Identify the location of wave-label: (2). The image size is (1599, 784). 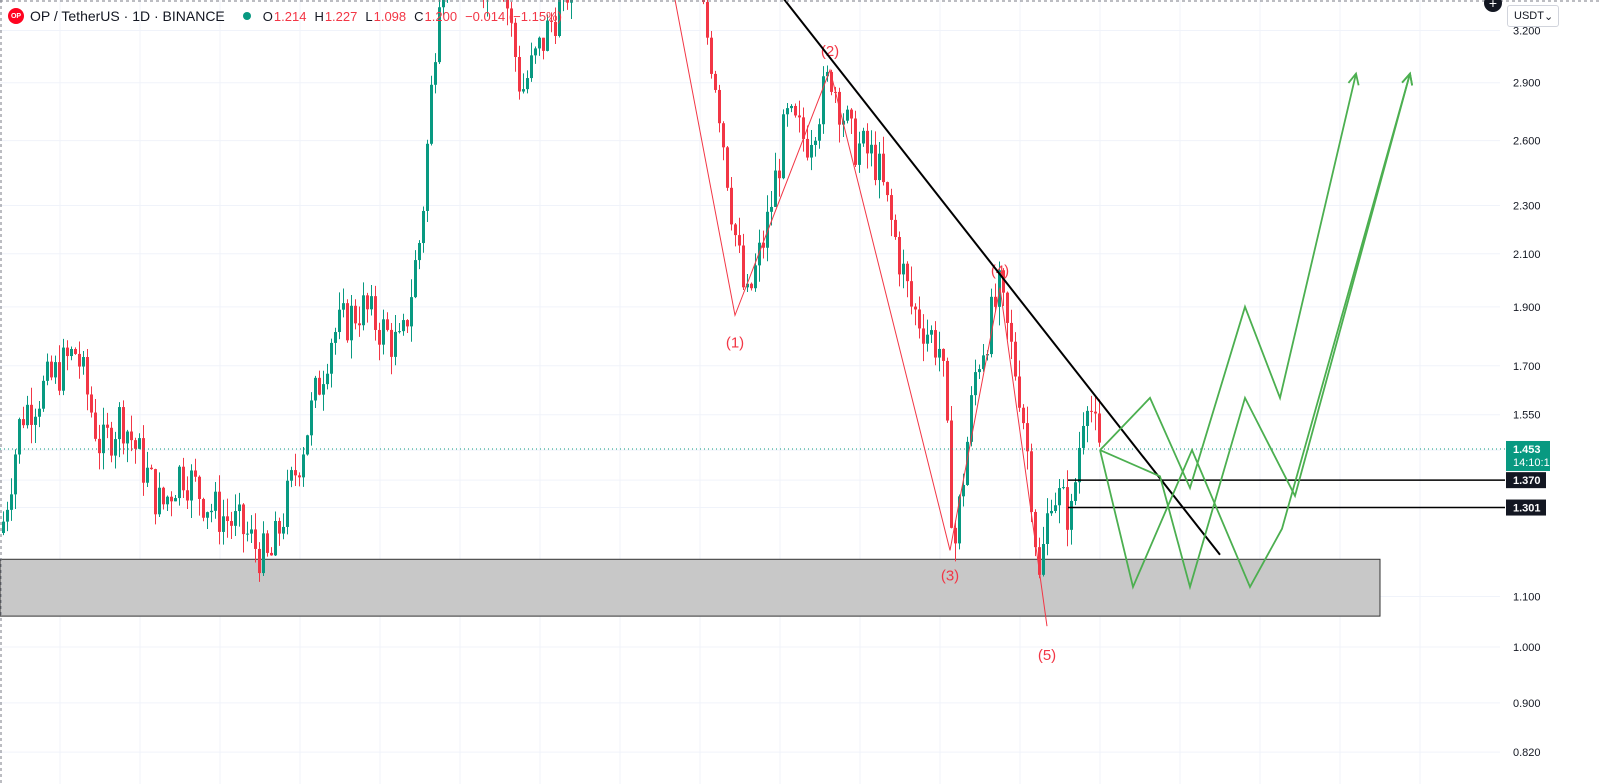
(830, 51).